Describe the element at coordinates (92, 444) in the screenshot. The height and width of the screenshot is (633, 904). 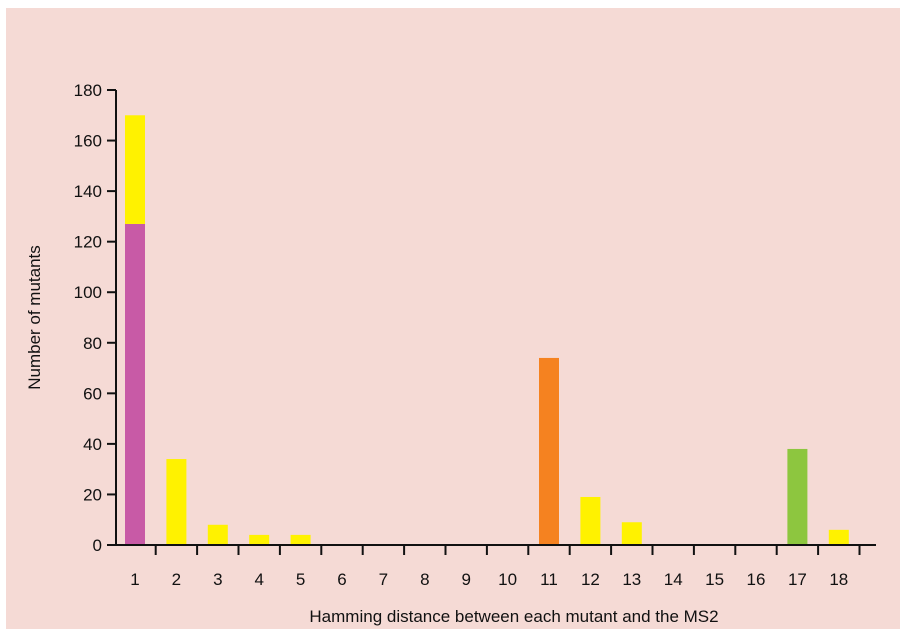
I see `y-tick-label: 40` at that location.